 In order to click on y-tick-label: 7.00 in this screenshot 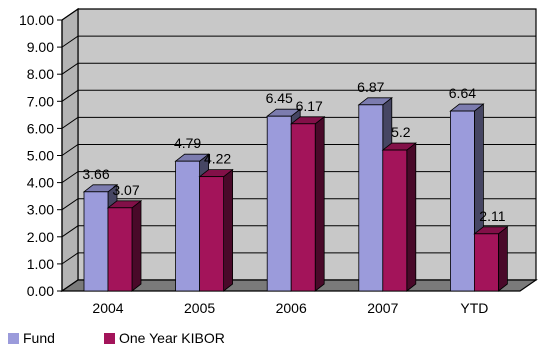, I will do `click(40, 101)`.